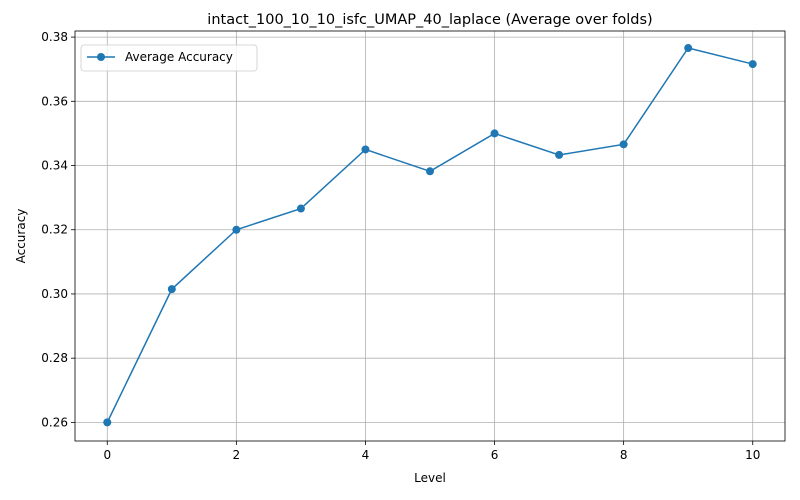  I want to click on y-axis-ticks: 0.26 0.28 0.30 0.32 0.34 0.36 0.38, so click(58, 229).